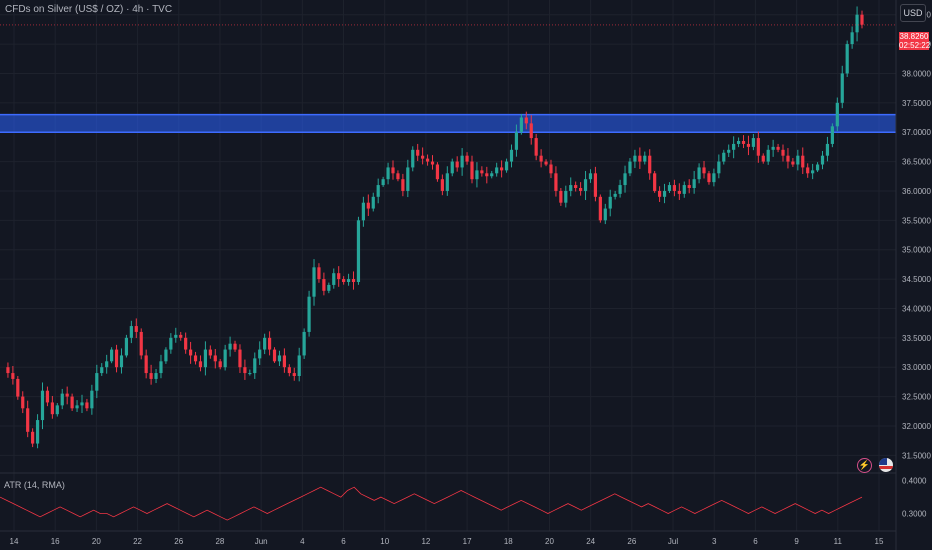 The width and height of the screenshot is (932, 550). I want to click on lightning-icon: ⚡, so click(864, 465).